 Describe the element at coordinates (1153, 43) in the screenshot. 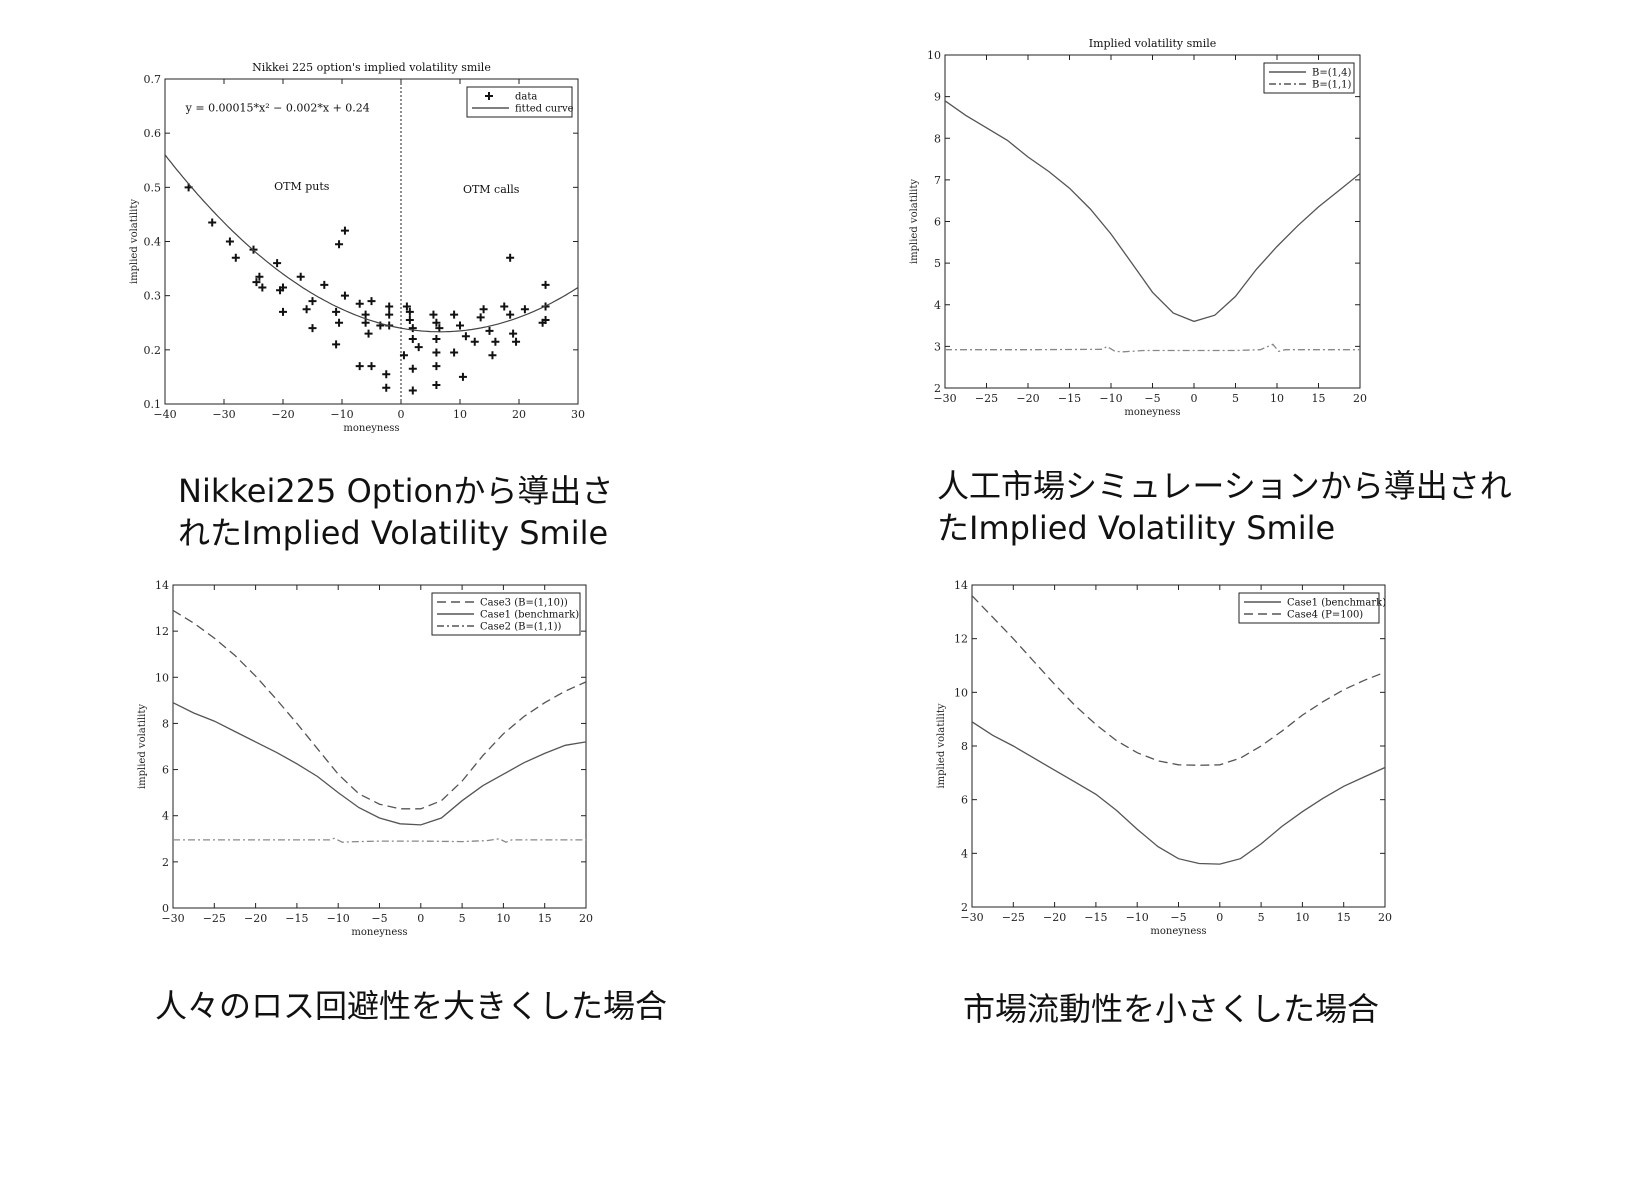

I see `chart-title: Implied volatility smile` at that location.